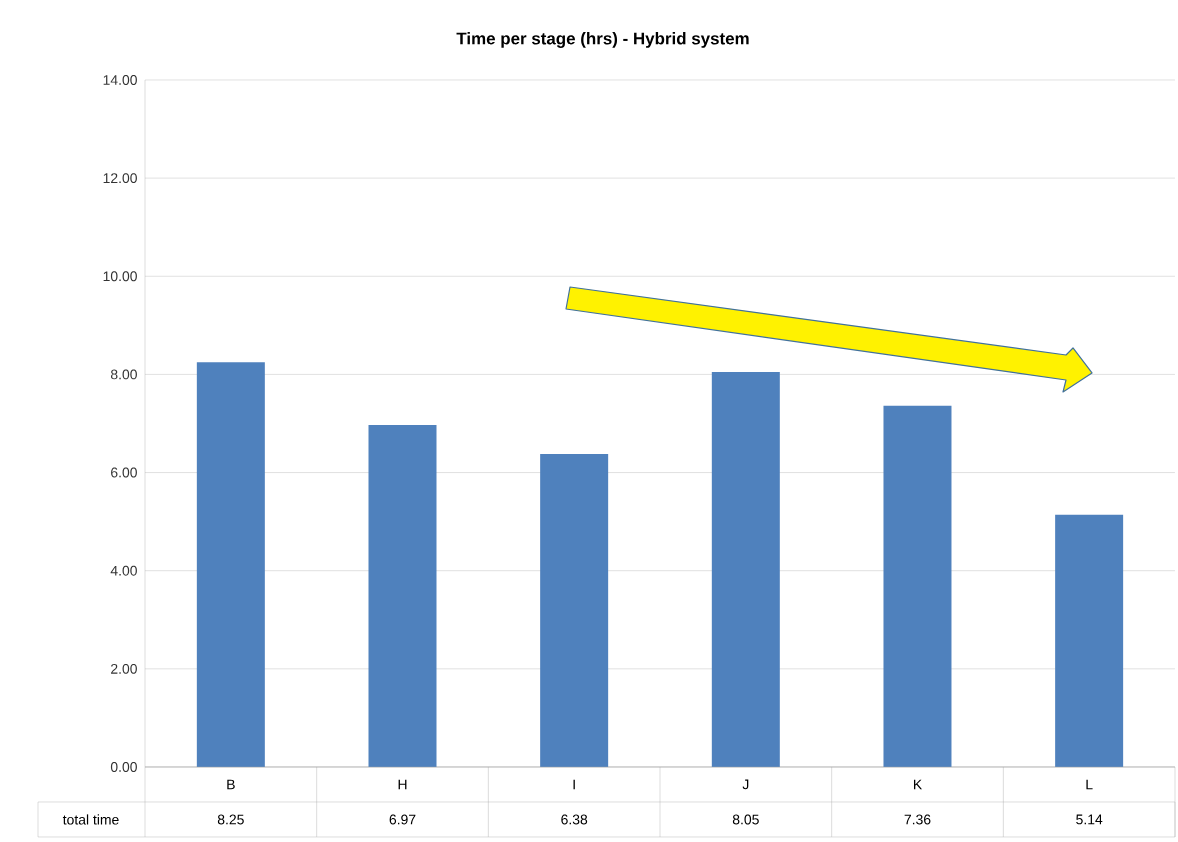  What do you see at coordinates (602, 40) in the screenshot?
I see `chart-title: Time per stage (hrs) - Hybrid system` at bounding box center [602, 40].